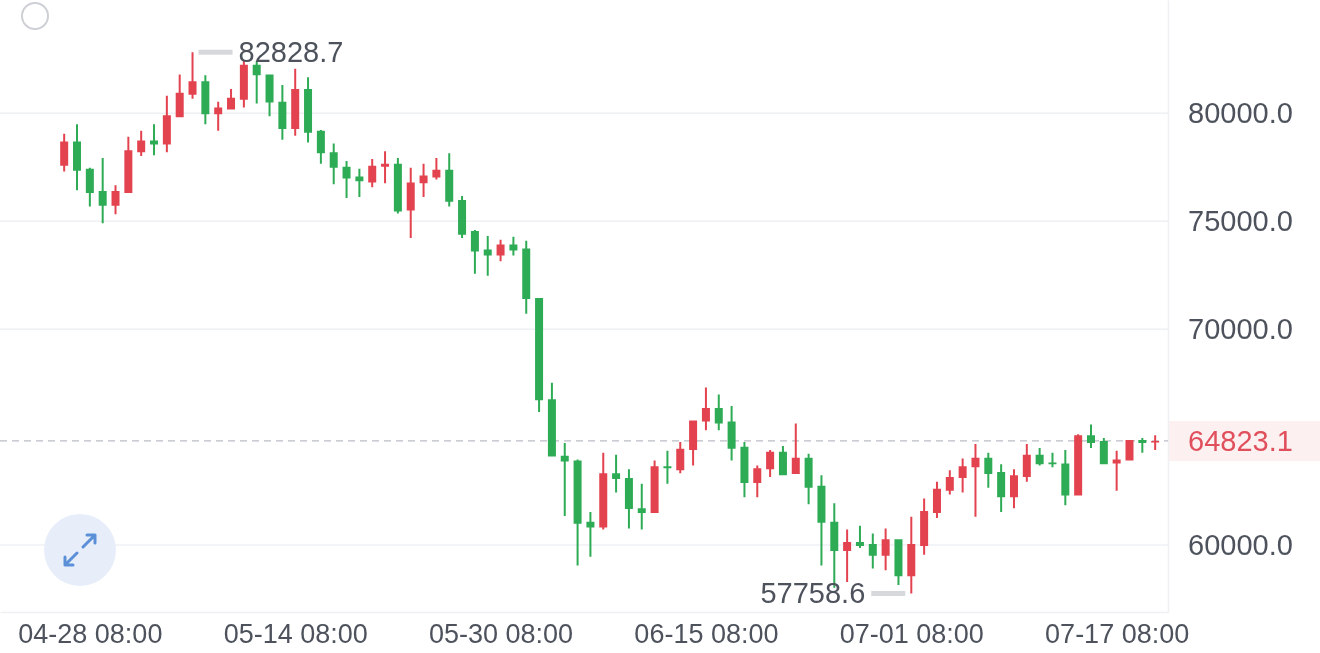  Describe the element at coordinates (1240, 328) in the screenshot. I see `y-tick-label: 70000.0` at that location.